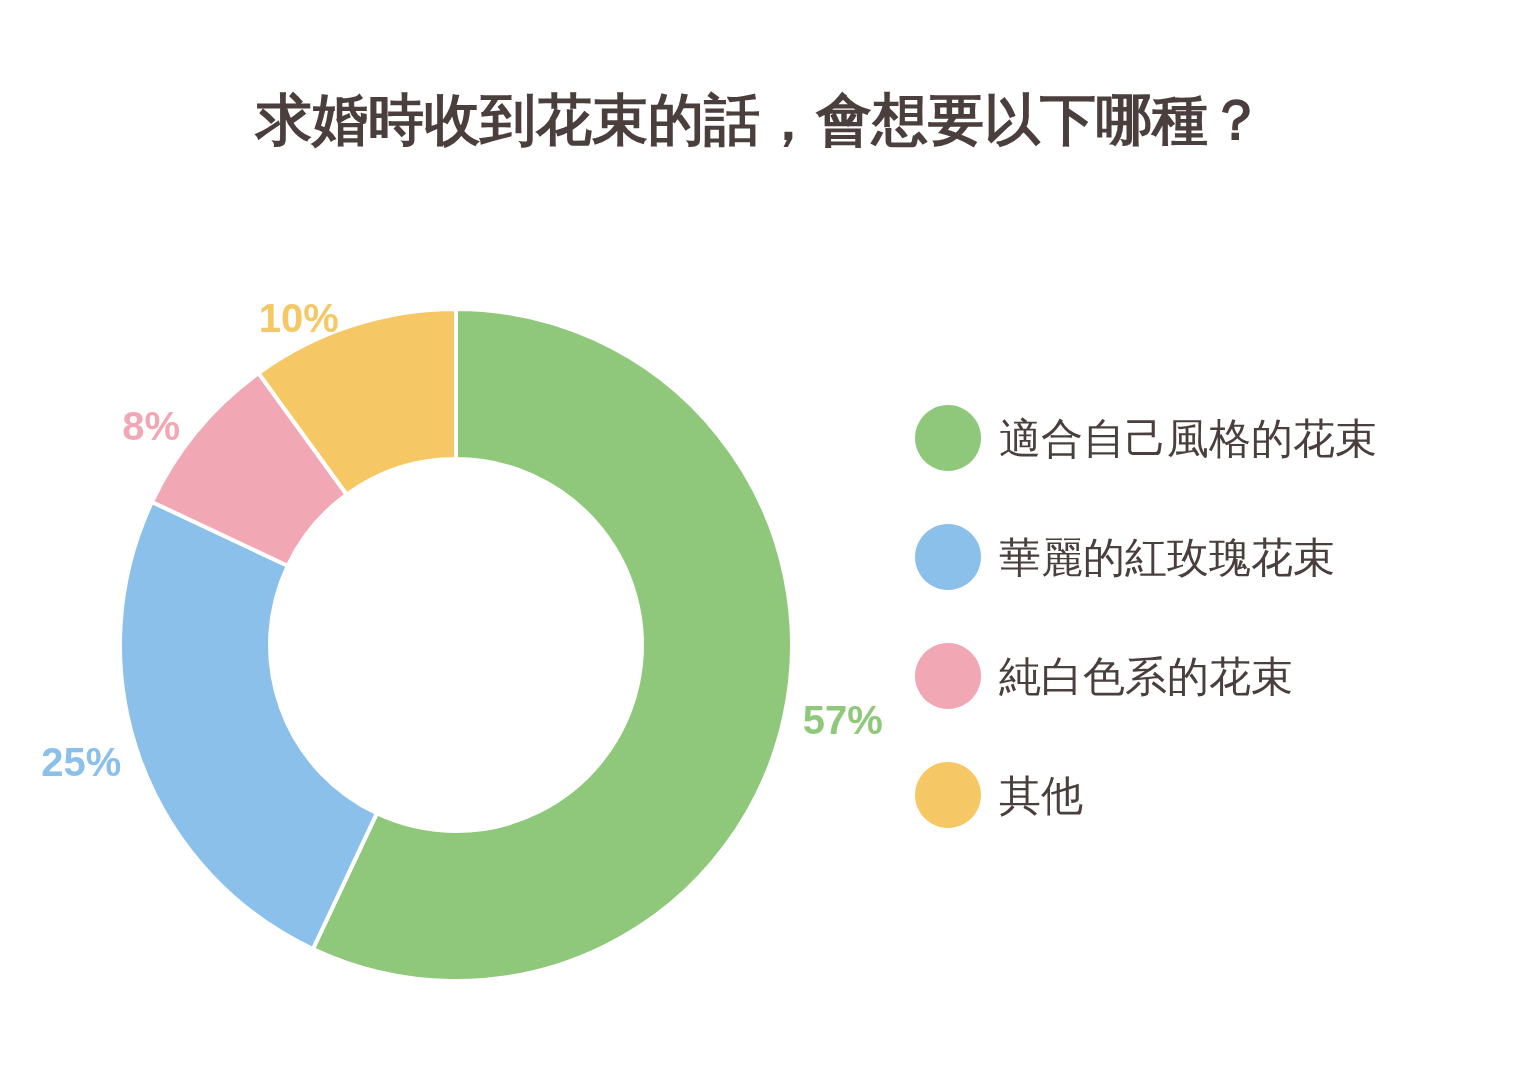  What do you see at coordinates (1041, 795) in the screenshot?
I see `legend-label: 其他` at bounding box center [1041, 795].